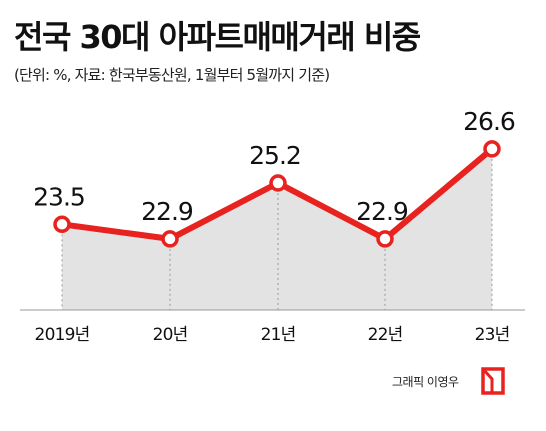  Describe the element at coordinates (167, 211) in the screenshot. I see `data-label-1: 22.9` at that location.